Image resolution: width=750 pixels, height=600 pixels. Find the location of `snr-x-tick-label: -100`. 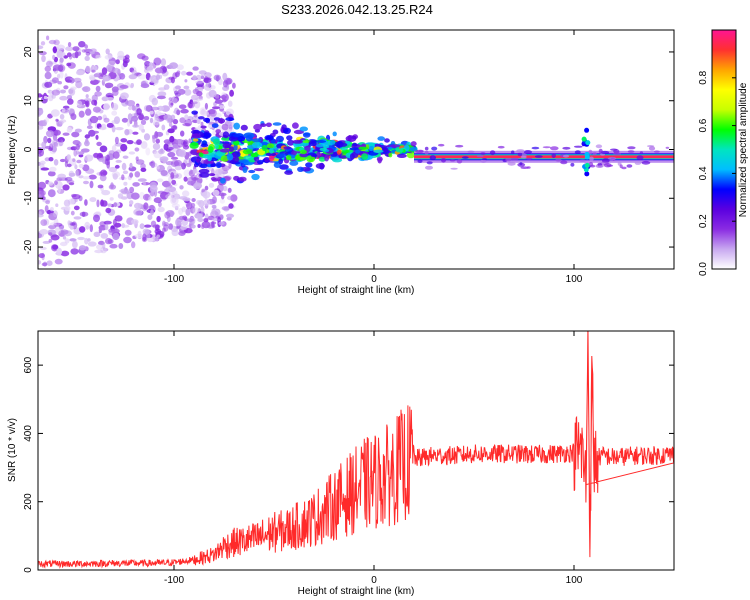

snr-x-tick-label: -100 is located at coordinates (174, 580).